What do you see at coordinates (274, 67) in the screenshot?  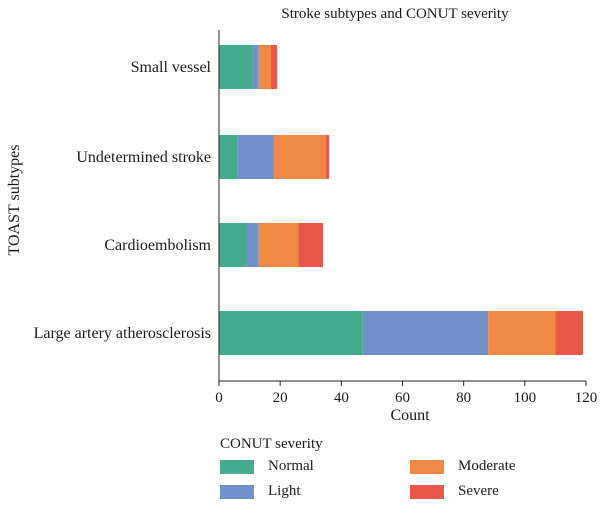 I see `bar-small-vessel-severe` at bounding box center [274, 67].